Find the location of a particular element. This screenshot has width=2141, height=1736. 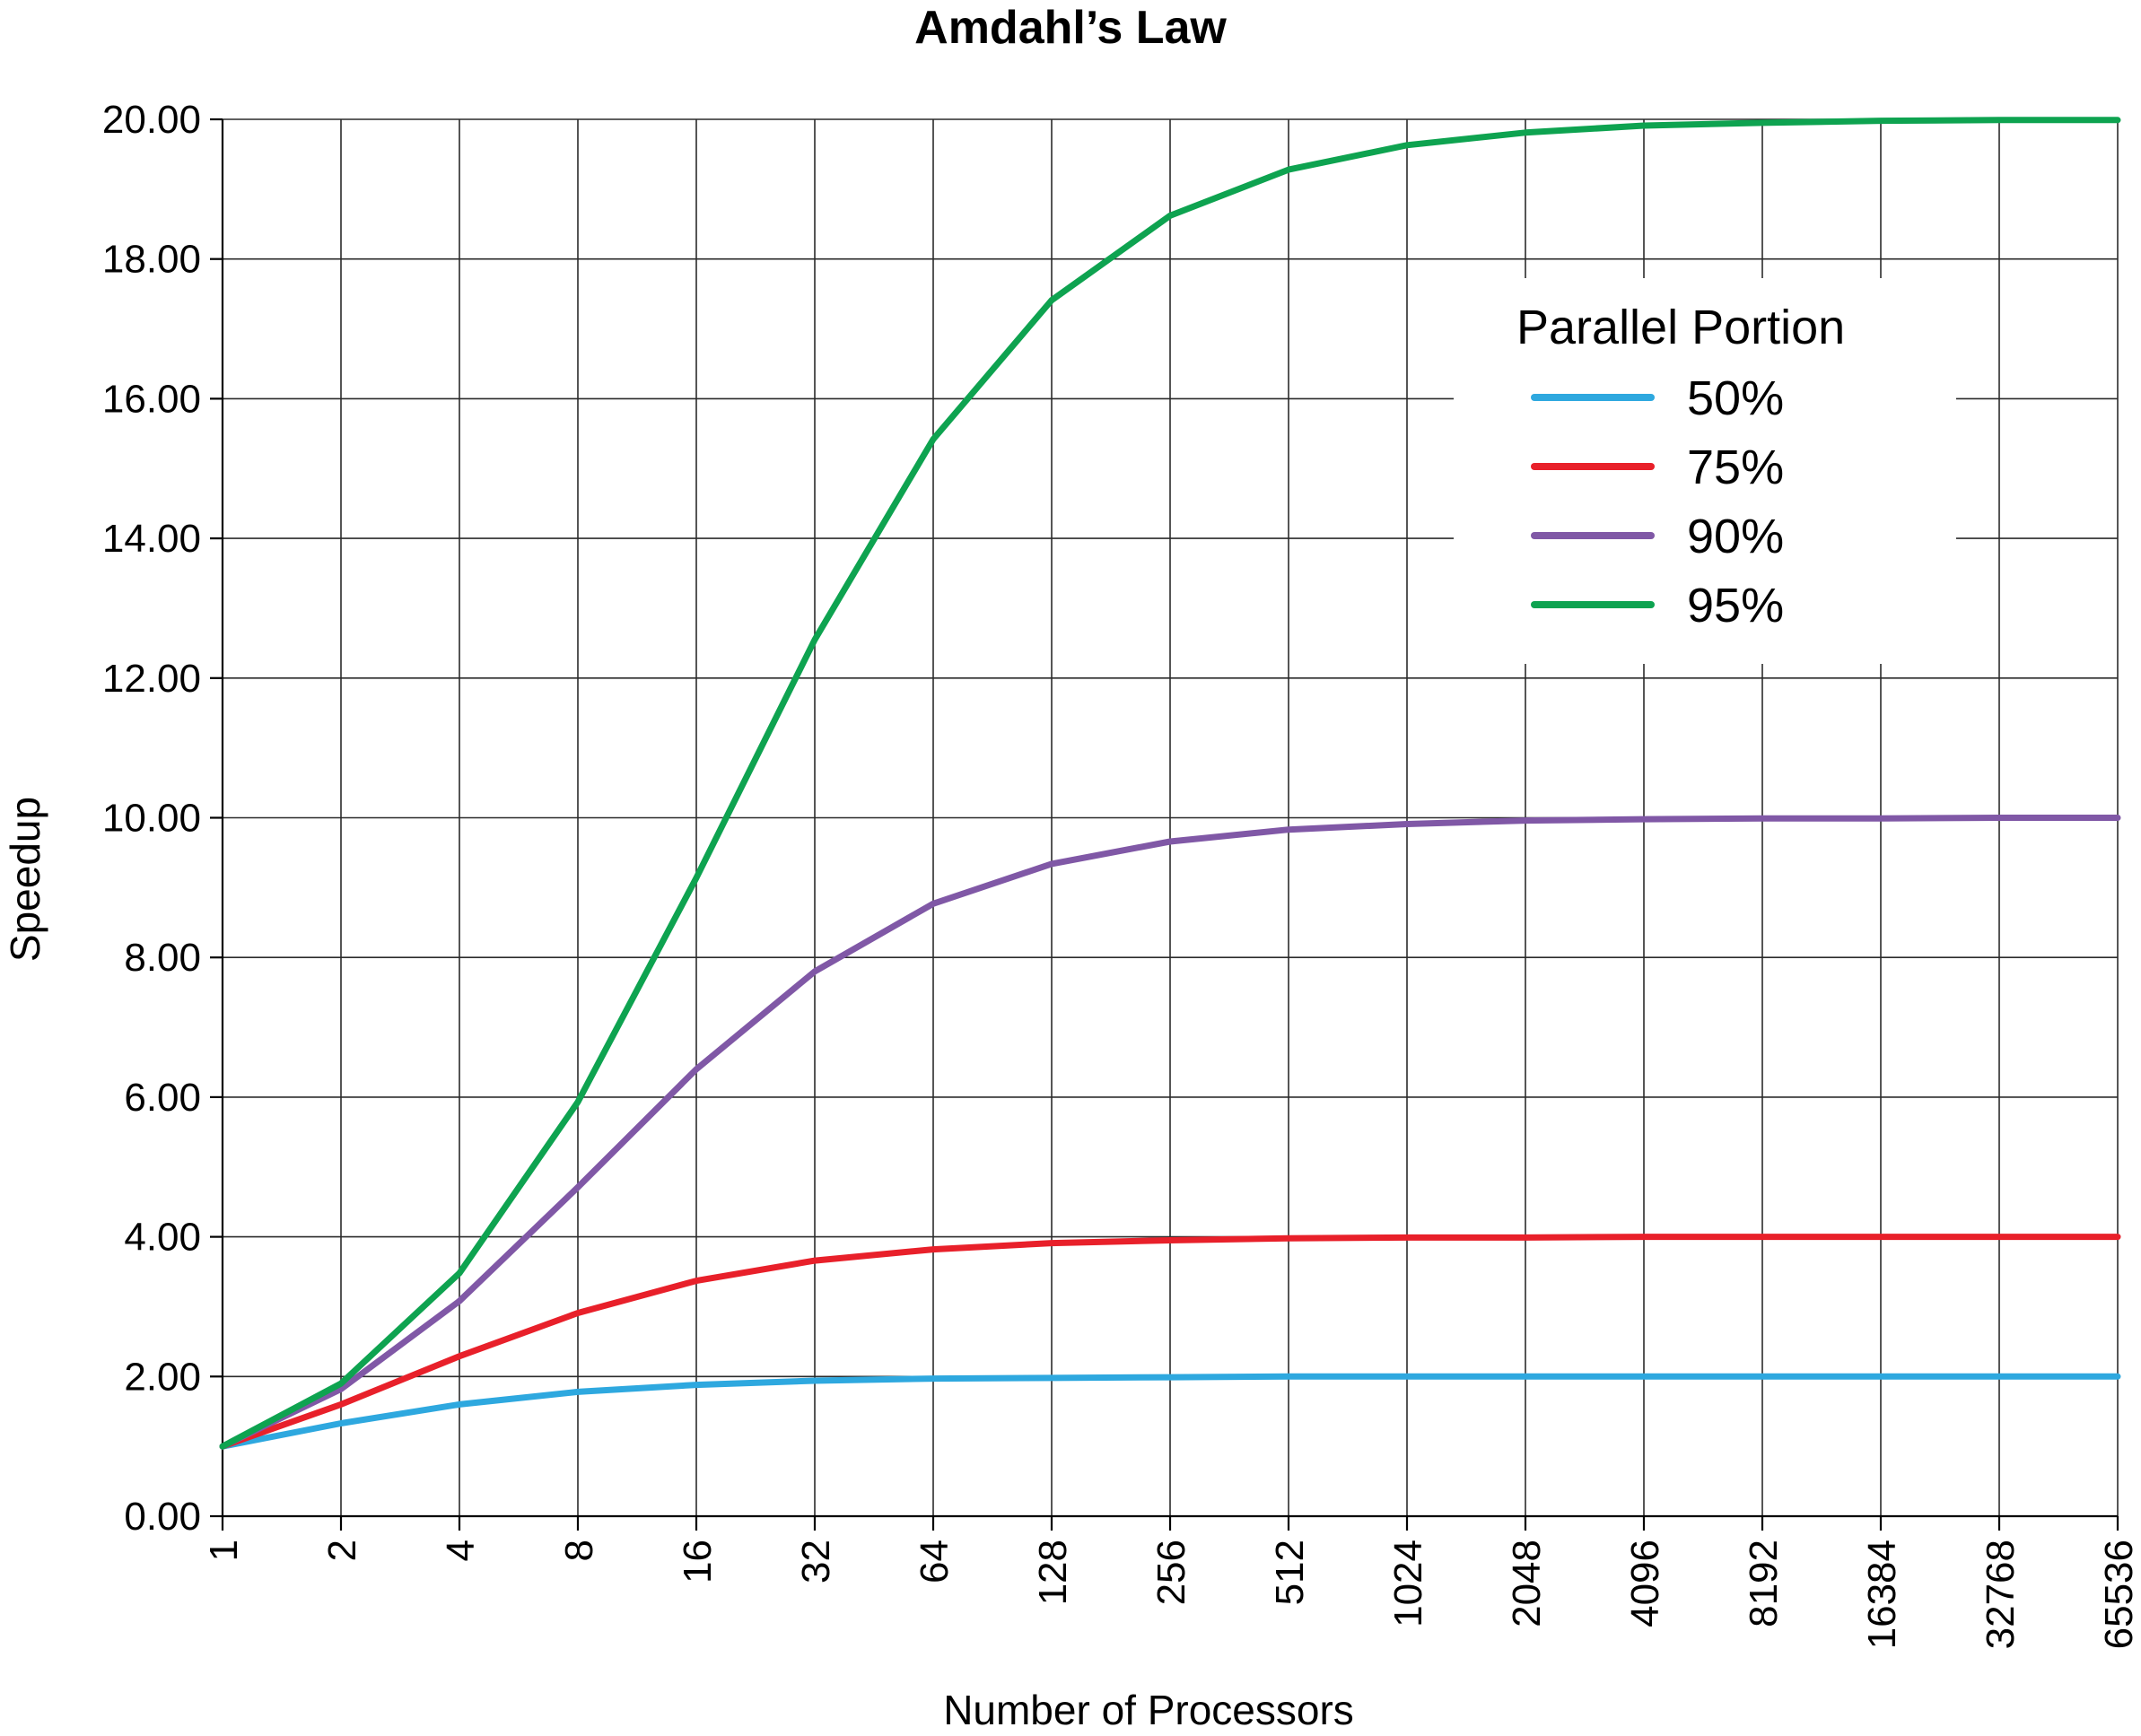

y-tick-label: 14.00 is located at coordinates (151, 539).